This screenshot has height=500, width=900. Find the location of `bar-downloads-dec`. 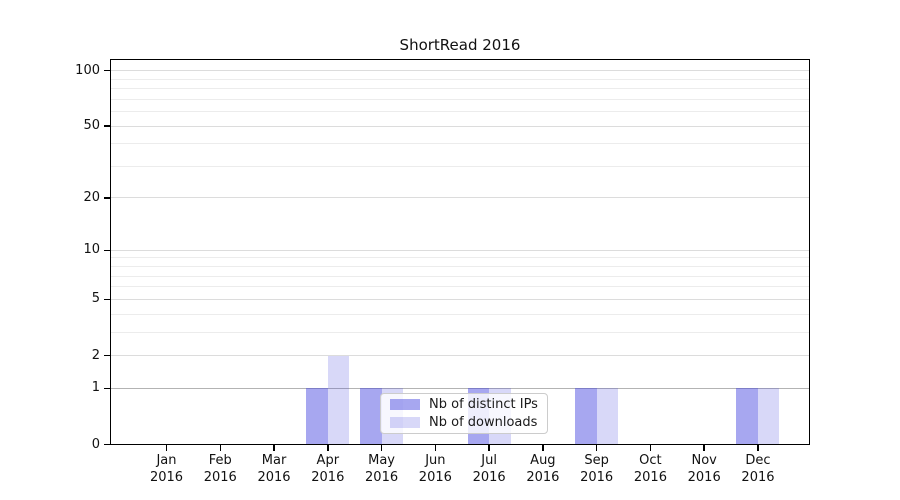

bar-downloads-dec is located at coordinates (768, 416).